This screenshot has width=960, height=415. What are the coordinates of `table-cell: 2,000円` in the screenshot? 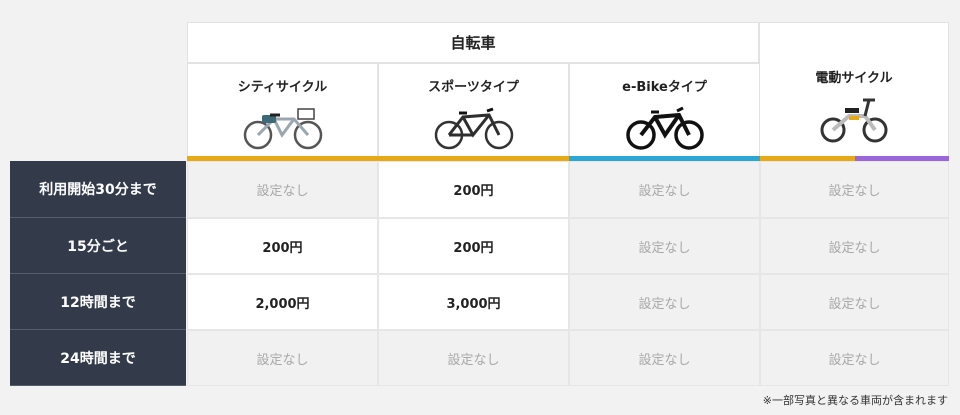 It's located at (282, 302).